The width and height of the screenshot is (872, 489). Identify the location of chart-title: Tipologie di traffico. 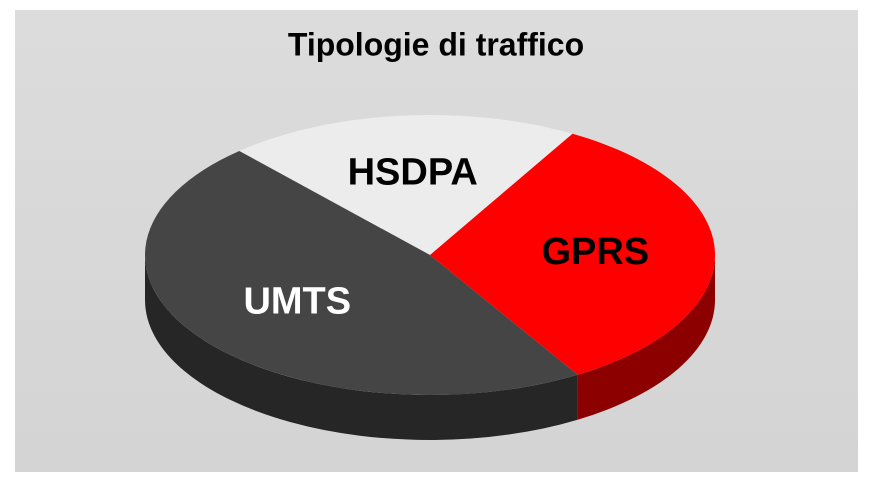
(436, 44).